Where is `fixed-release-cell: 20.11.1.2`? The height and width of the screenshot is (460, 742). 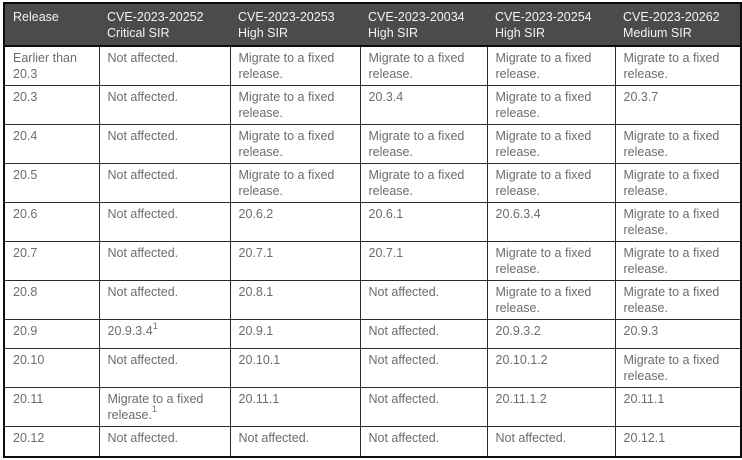 fixed-release-cell: 20.11.1.2 is located at coordinates (551, 407).